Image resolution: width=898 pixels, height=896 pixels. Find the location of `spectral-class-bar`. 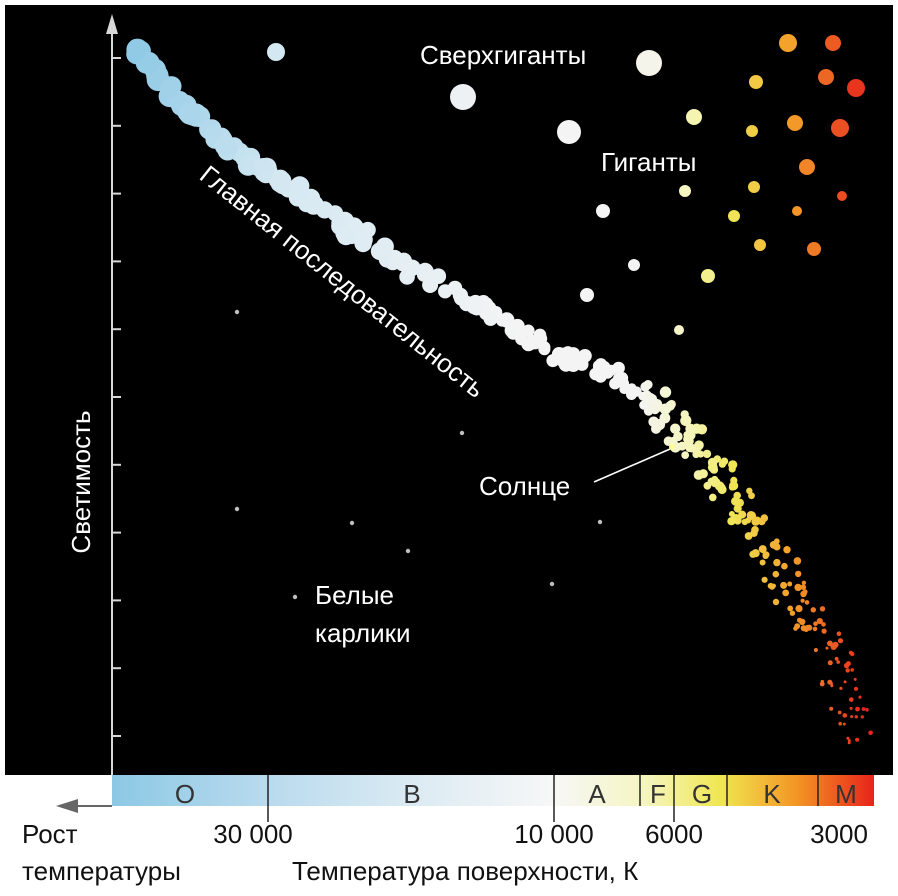

spectral-class-bar is located at coordinates (493, 790).